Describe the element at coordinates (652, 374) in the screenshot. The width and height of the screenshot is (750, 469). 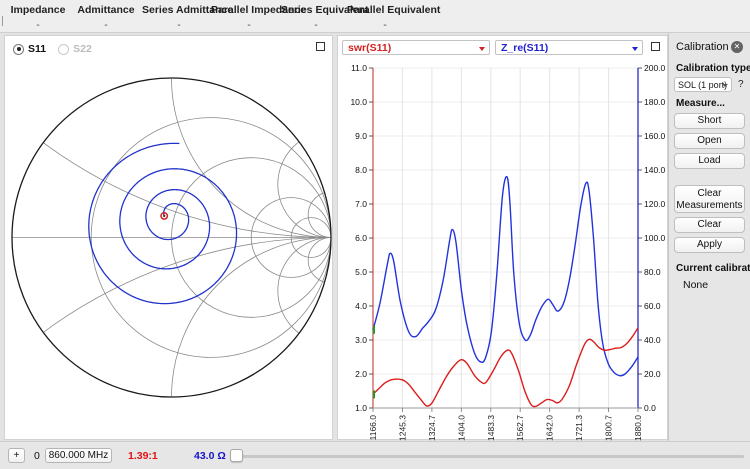
I see `svg-text: 20.0` at that location.